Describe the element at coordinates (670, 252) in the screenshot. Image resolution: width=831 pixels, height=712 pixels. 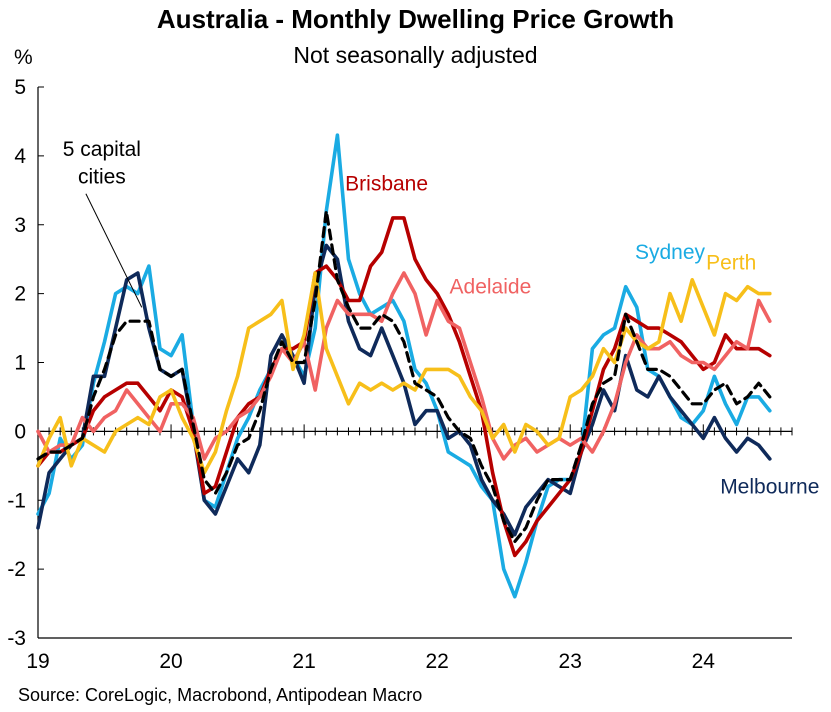
I see `series-annotation: Sydney` at that location.